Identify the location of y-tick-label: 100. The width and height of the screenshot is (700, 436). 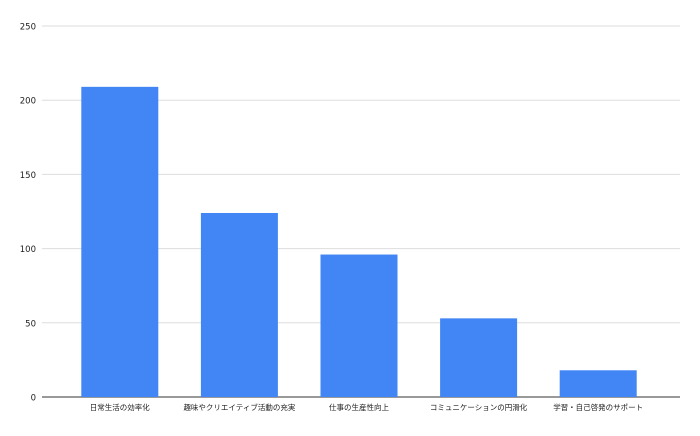
(28, 250).